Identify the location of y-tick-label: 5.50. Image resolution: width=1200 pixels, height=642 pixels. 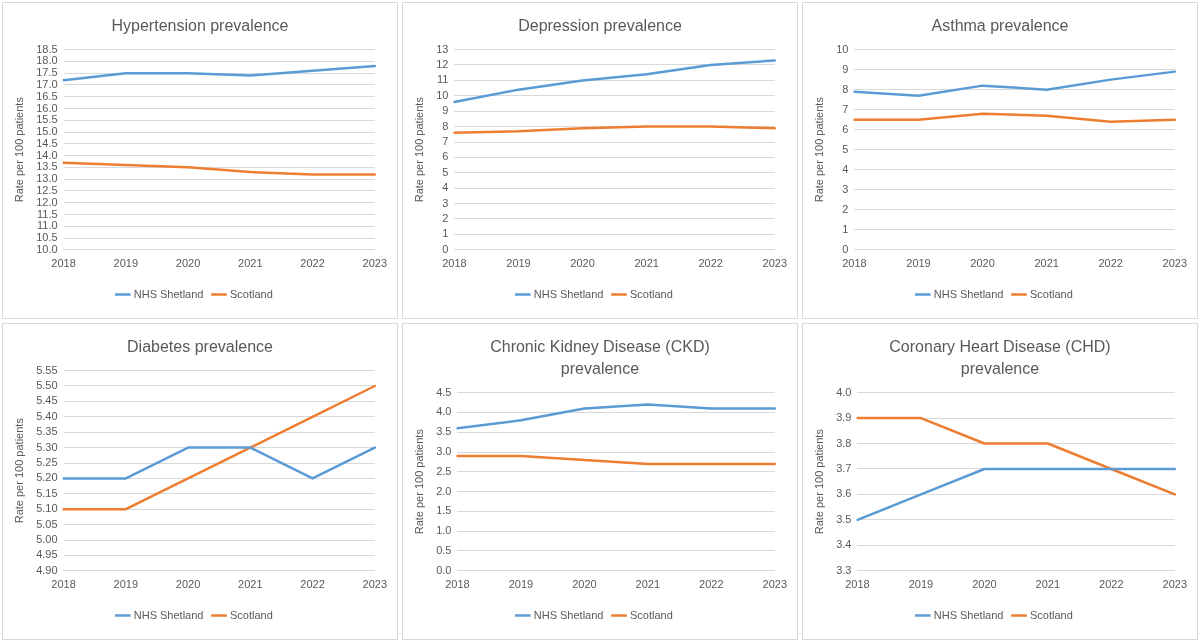
(47, 385).